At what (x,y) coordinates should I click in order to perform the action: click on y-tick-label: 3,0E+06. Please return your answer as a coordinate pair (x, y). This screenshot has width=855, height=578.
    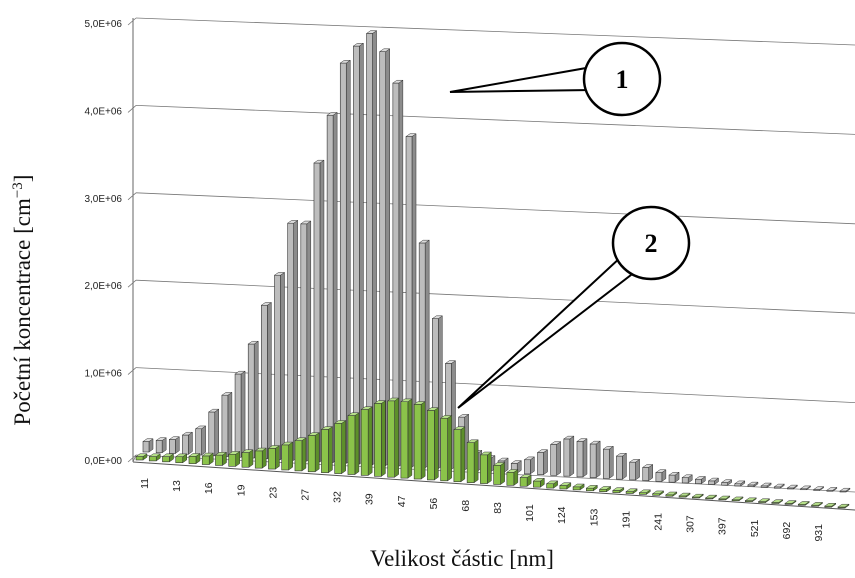
    Looking at the image, I should click on (103, 199).